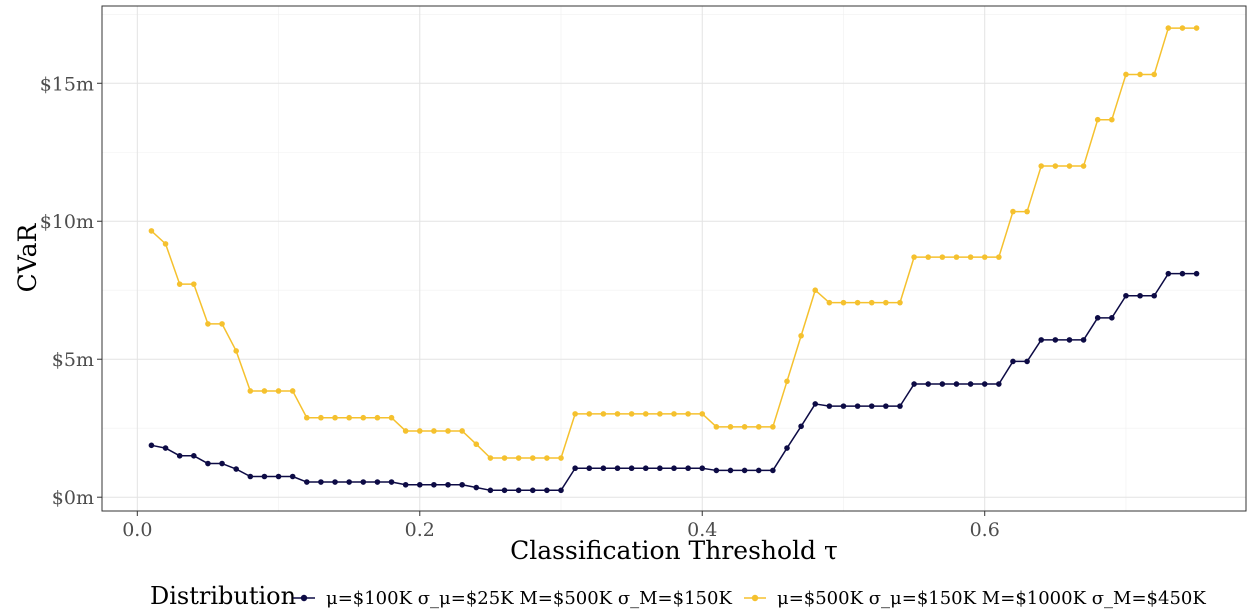 This screenshot has width=1248, height=611. What do you see at coordinates (674, 550) in the screenshot?
I see `x-axis-title: Classification Threshold τ` at bounding box center [674, 550].